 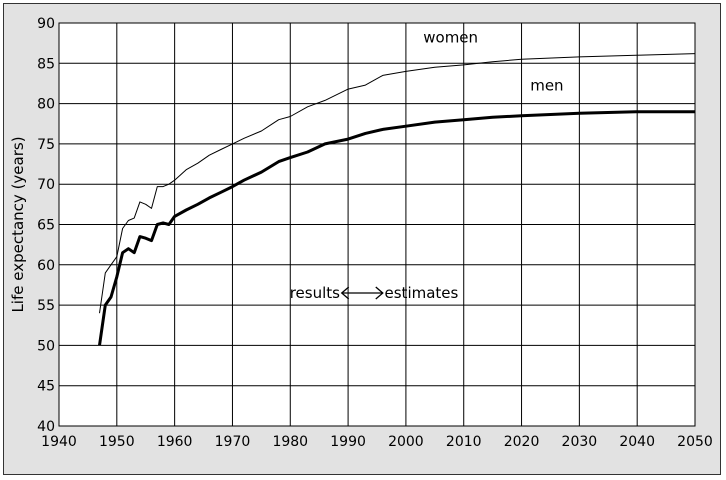 I want to click on x-tick-label: 2010, so click(x=464, y=442).